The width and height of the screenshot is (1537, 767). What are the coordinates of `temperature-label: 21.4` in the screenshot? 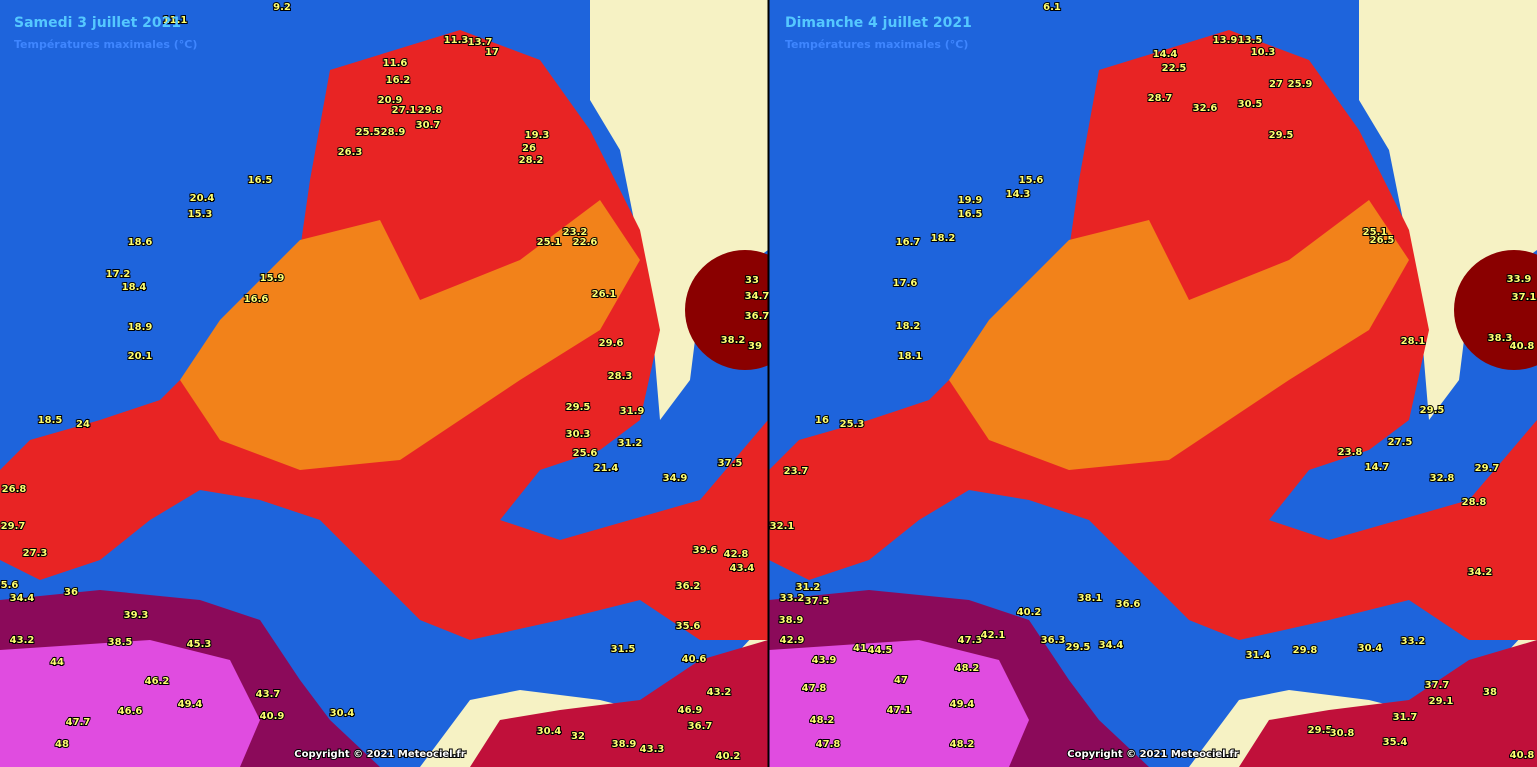 It's located at (606, 468).